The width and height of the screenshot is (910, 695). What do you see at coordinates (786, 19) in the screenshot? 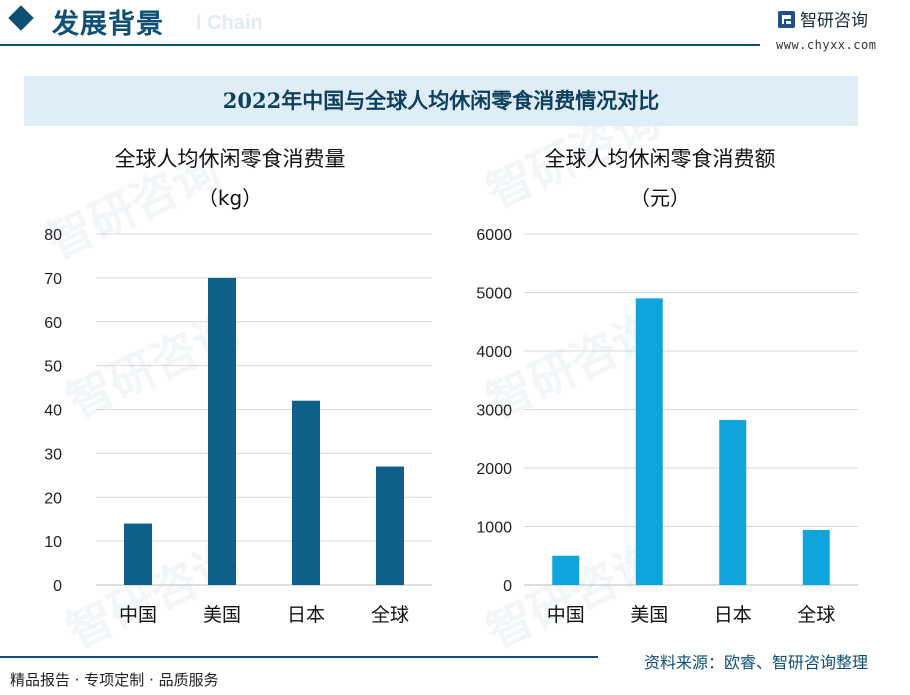
I see `logo-mark-icon` at bounding box center [786, 19].